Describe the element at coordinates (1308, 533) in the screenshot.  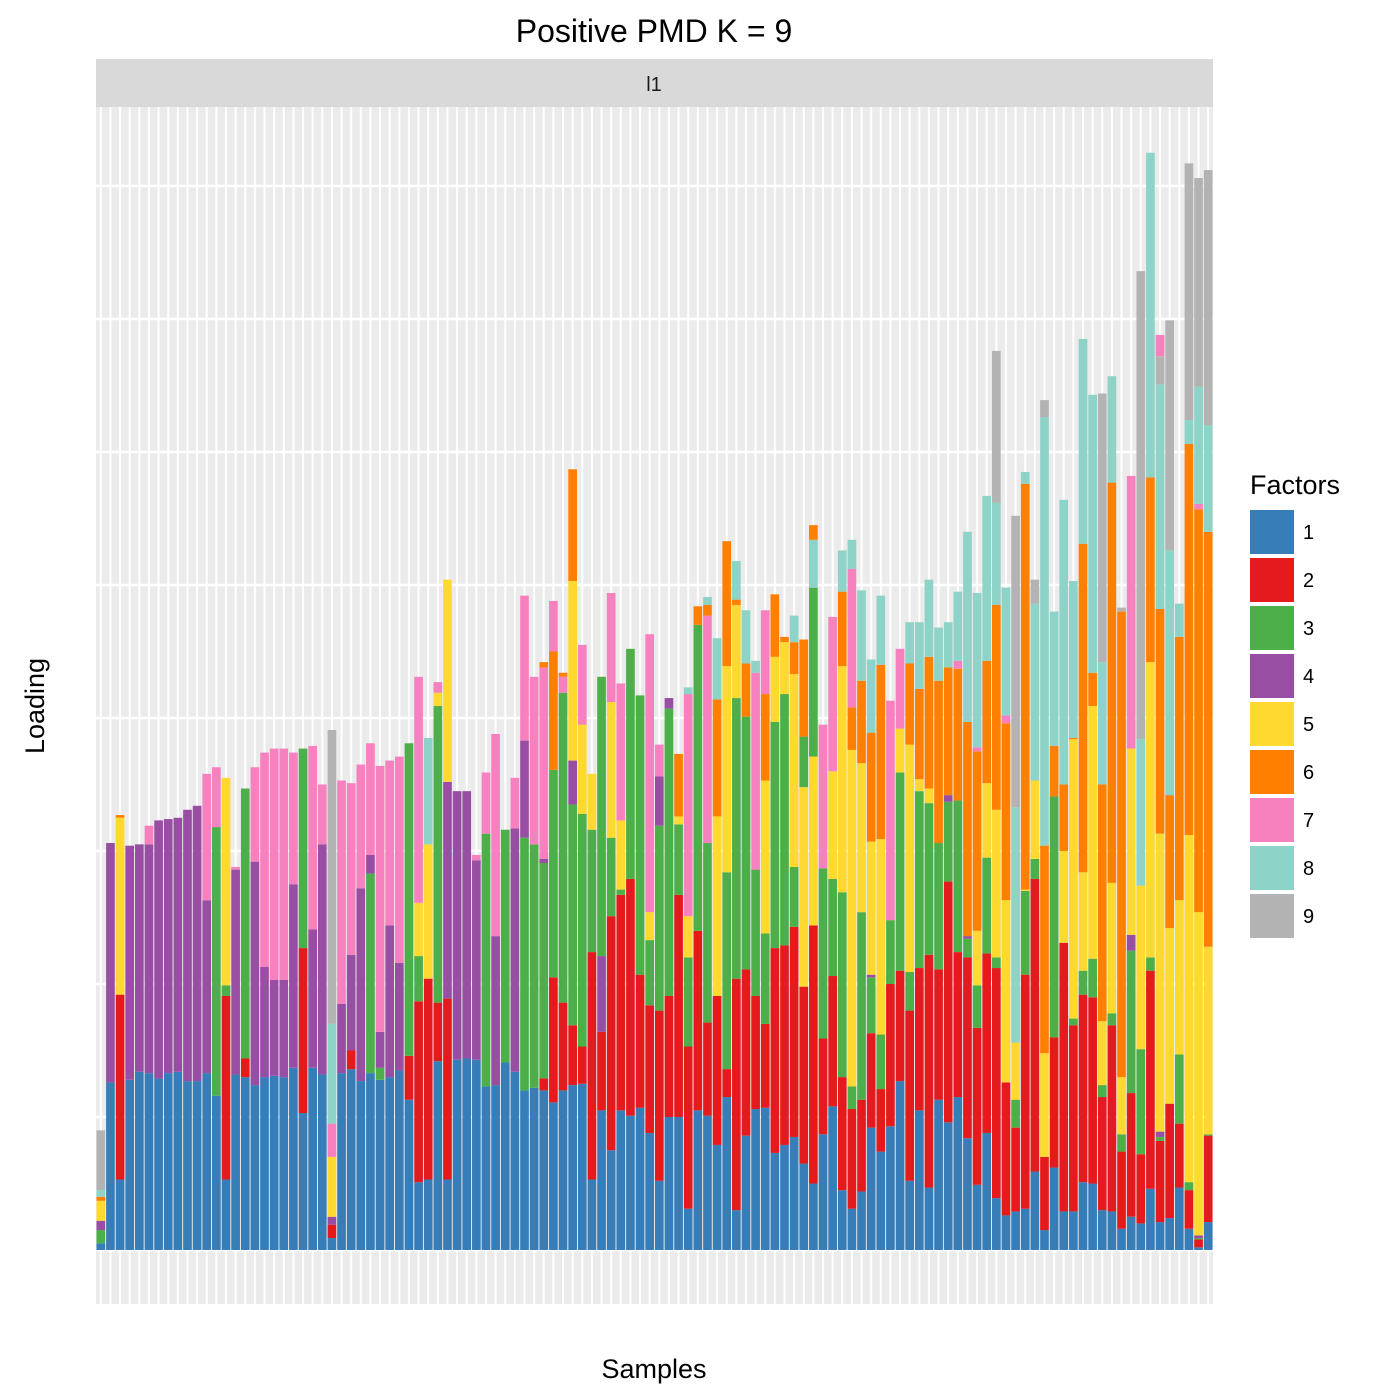
I see `legend-label-1: 1` at that location.